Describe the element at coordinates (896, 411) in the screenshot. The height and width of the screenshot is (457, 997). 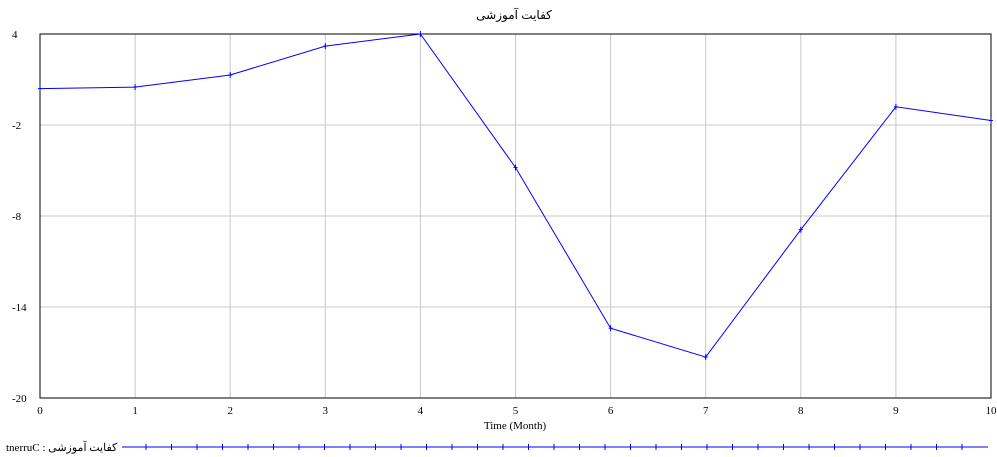
I see `x-tick-label: 9` at that location.